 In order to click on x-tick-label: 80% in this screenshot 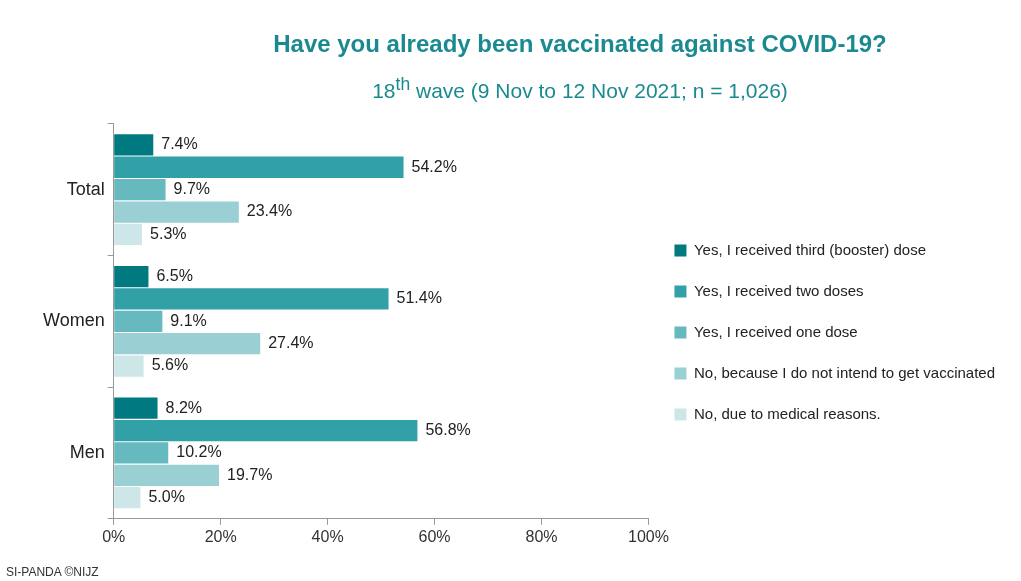, I will do `click(541, 536)`.